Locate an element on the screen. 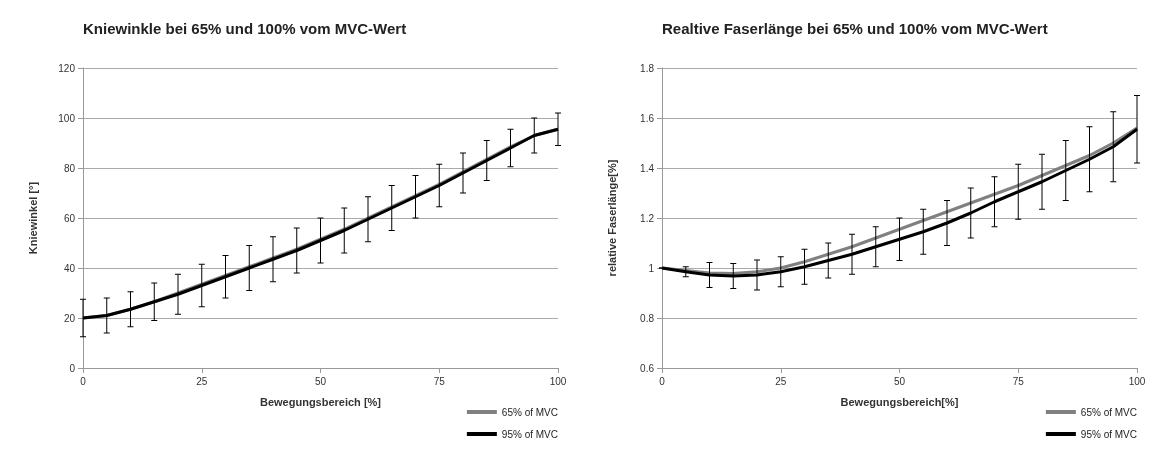  y-tick-label: 120 is located at coordinates (67, 68).